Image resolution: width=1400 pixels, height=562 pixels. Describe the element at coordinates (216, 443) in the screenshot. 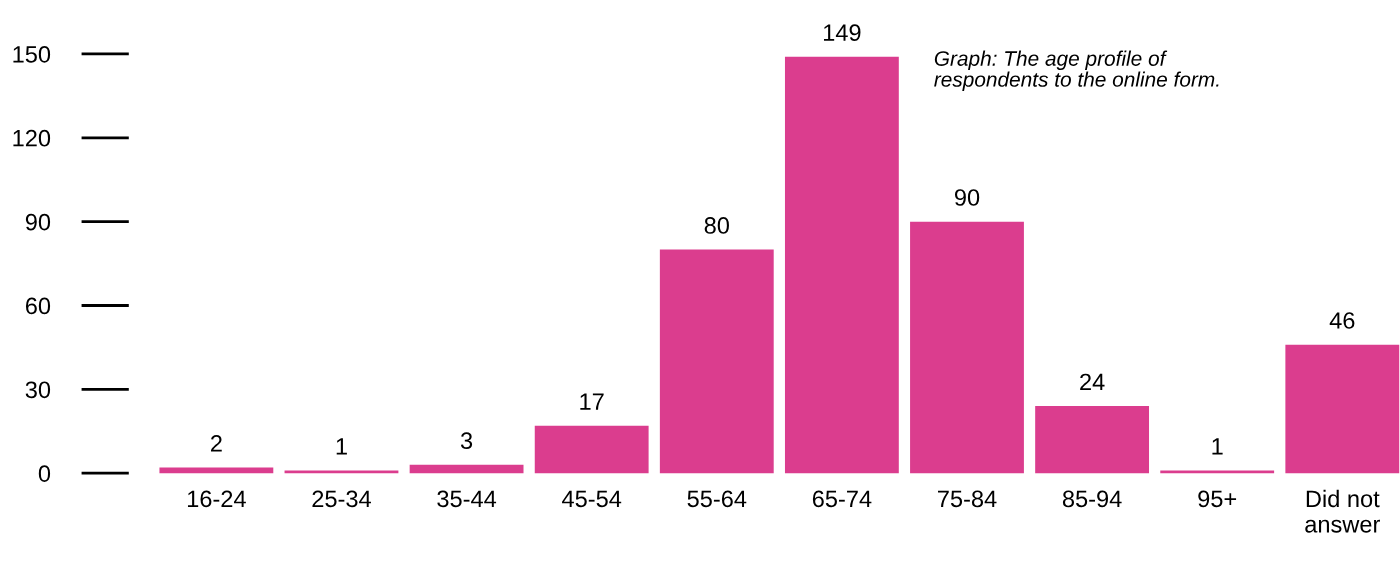

I see `data-label: 2` at that location.